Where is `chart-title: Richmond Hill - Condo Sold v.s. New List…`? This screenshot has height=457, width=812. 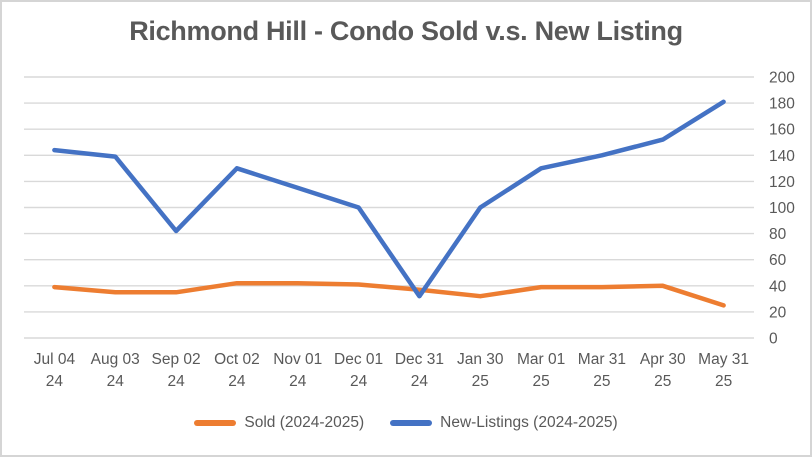
chart-title: Richmond Hill - Condo Sold v.s. New List… is located at coordinates (406, 31).